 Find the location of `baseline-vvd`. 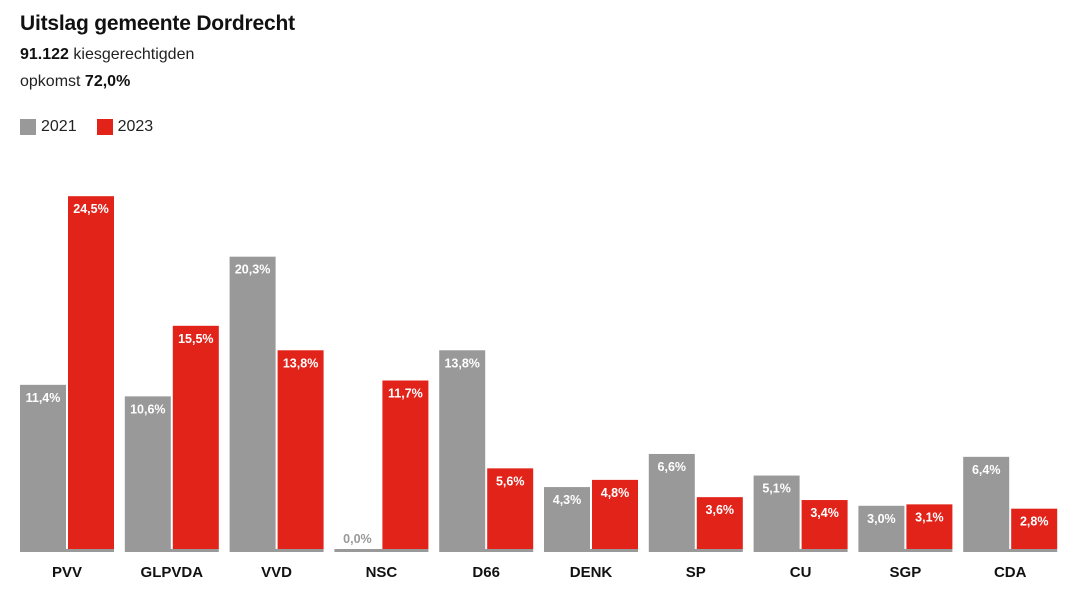

baseline-vvd is located at coordinates (276, 550).